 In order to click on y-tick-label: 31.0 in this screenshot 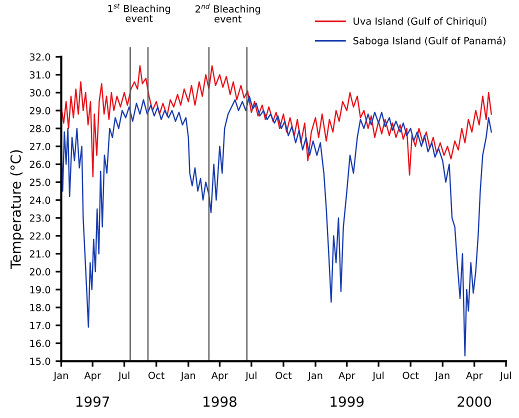, I will do `click(40, 75)`.